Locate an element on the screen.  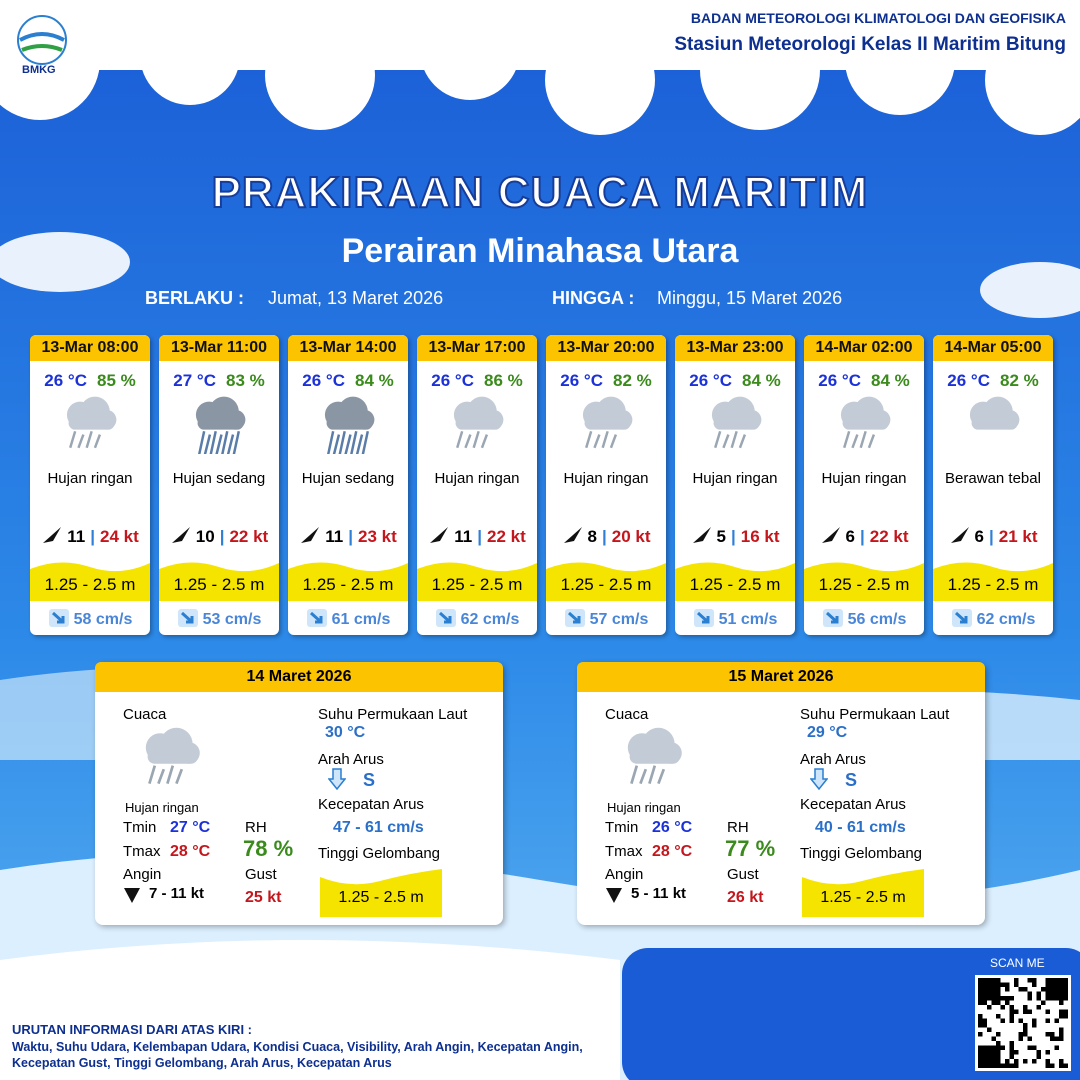
gust: 20 kt is located at coordinates (631, 536).